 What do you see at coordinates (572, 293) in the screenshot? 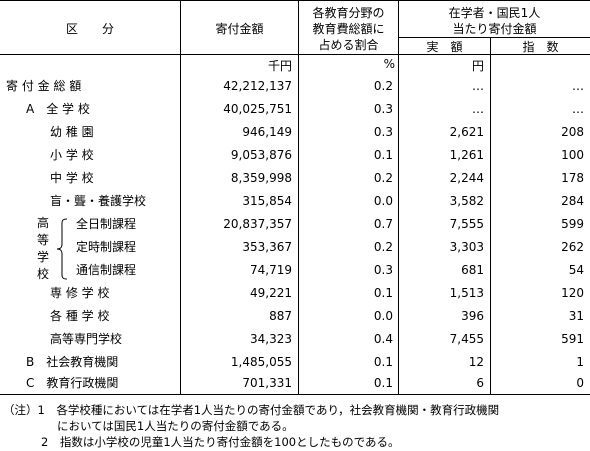
I see `row-index: 120` at bounding box center [572, 293].